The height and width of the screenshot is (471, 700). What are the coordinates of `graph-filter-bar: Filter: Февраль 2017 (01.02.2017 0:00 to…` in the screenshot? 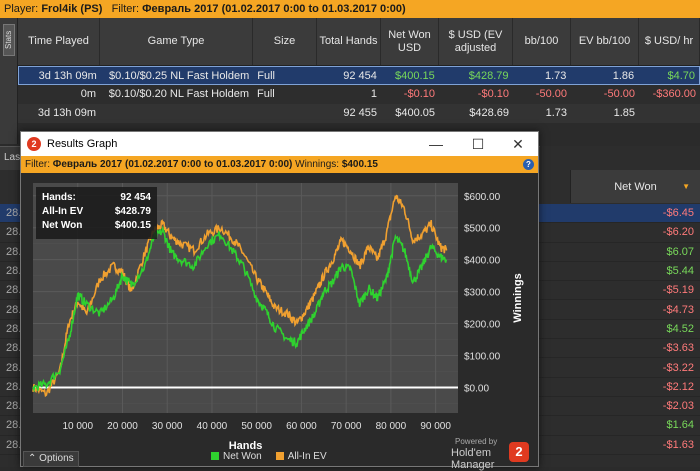 It's located at (279, 164).